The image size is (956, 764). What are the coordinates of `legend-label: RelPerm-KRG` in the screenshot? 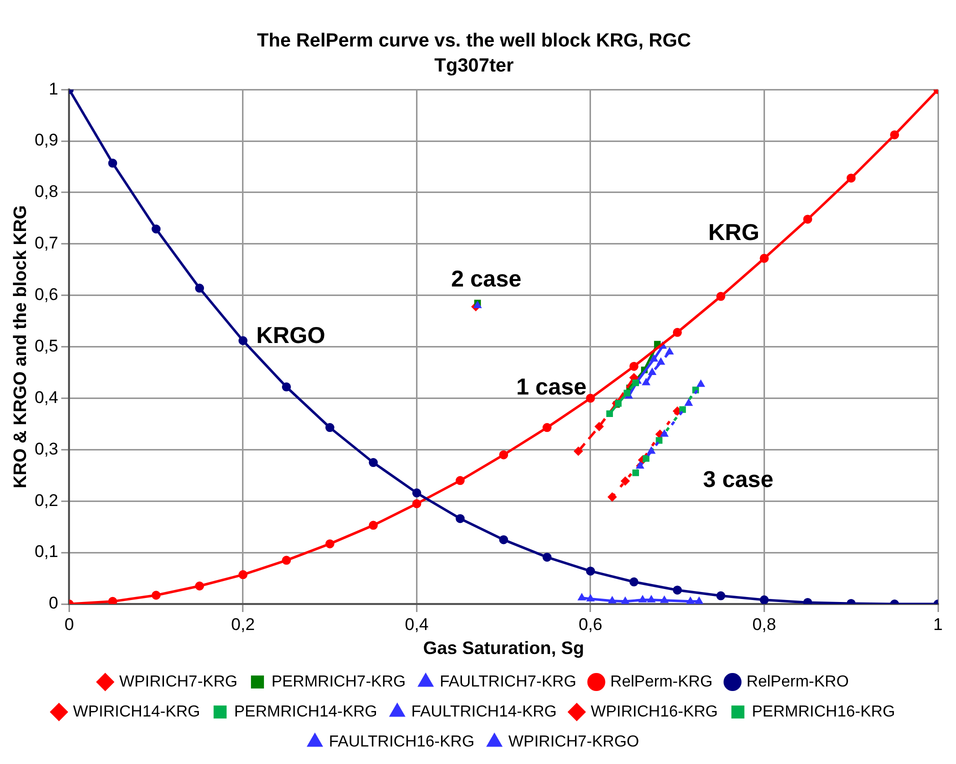 It's located at (661, 681).